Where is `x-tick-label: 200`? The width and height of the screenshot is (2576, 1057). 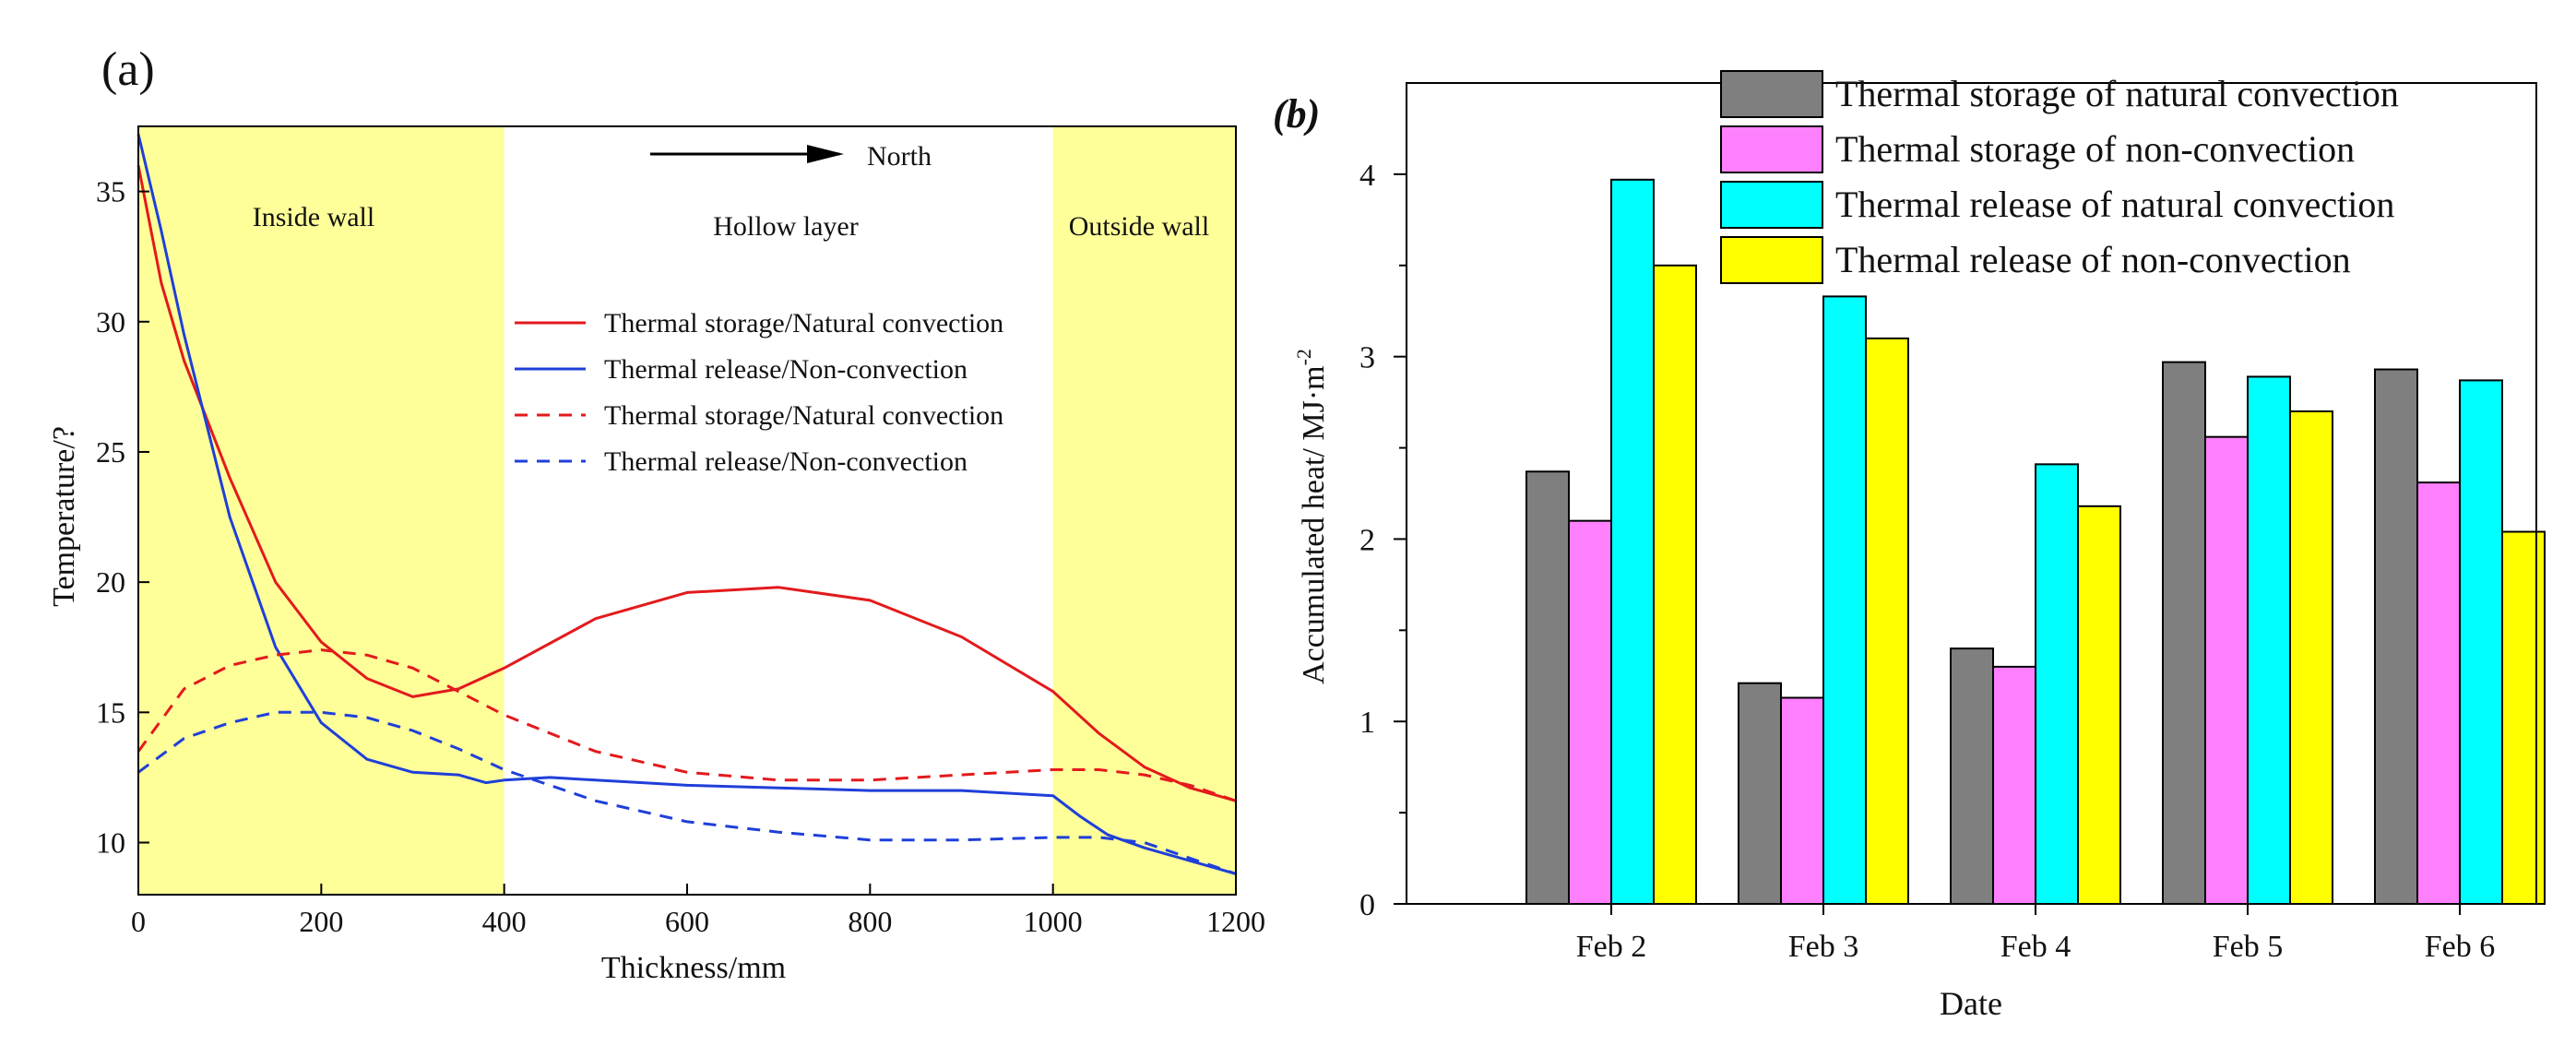 x-tick-label: 200 is located at coordinates (321, 921).